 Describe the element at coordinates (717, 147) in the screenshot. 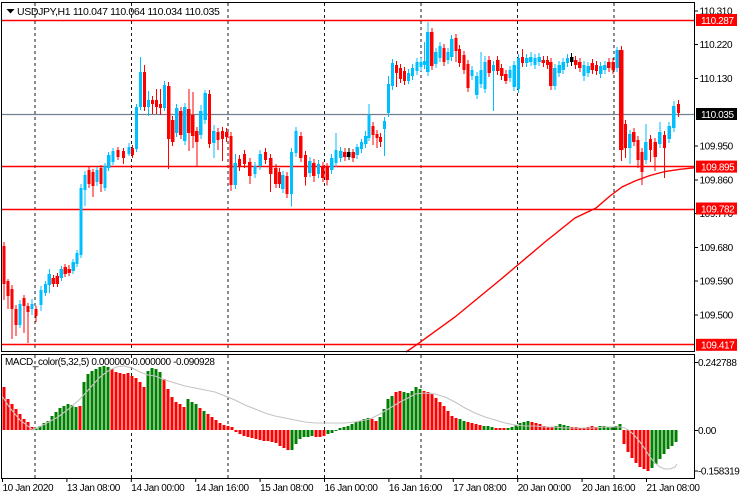

I see `svg-text: 109.950` at that location.